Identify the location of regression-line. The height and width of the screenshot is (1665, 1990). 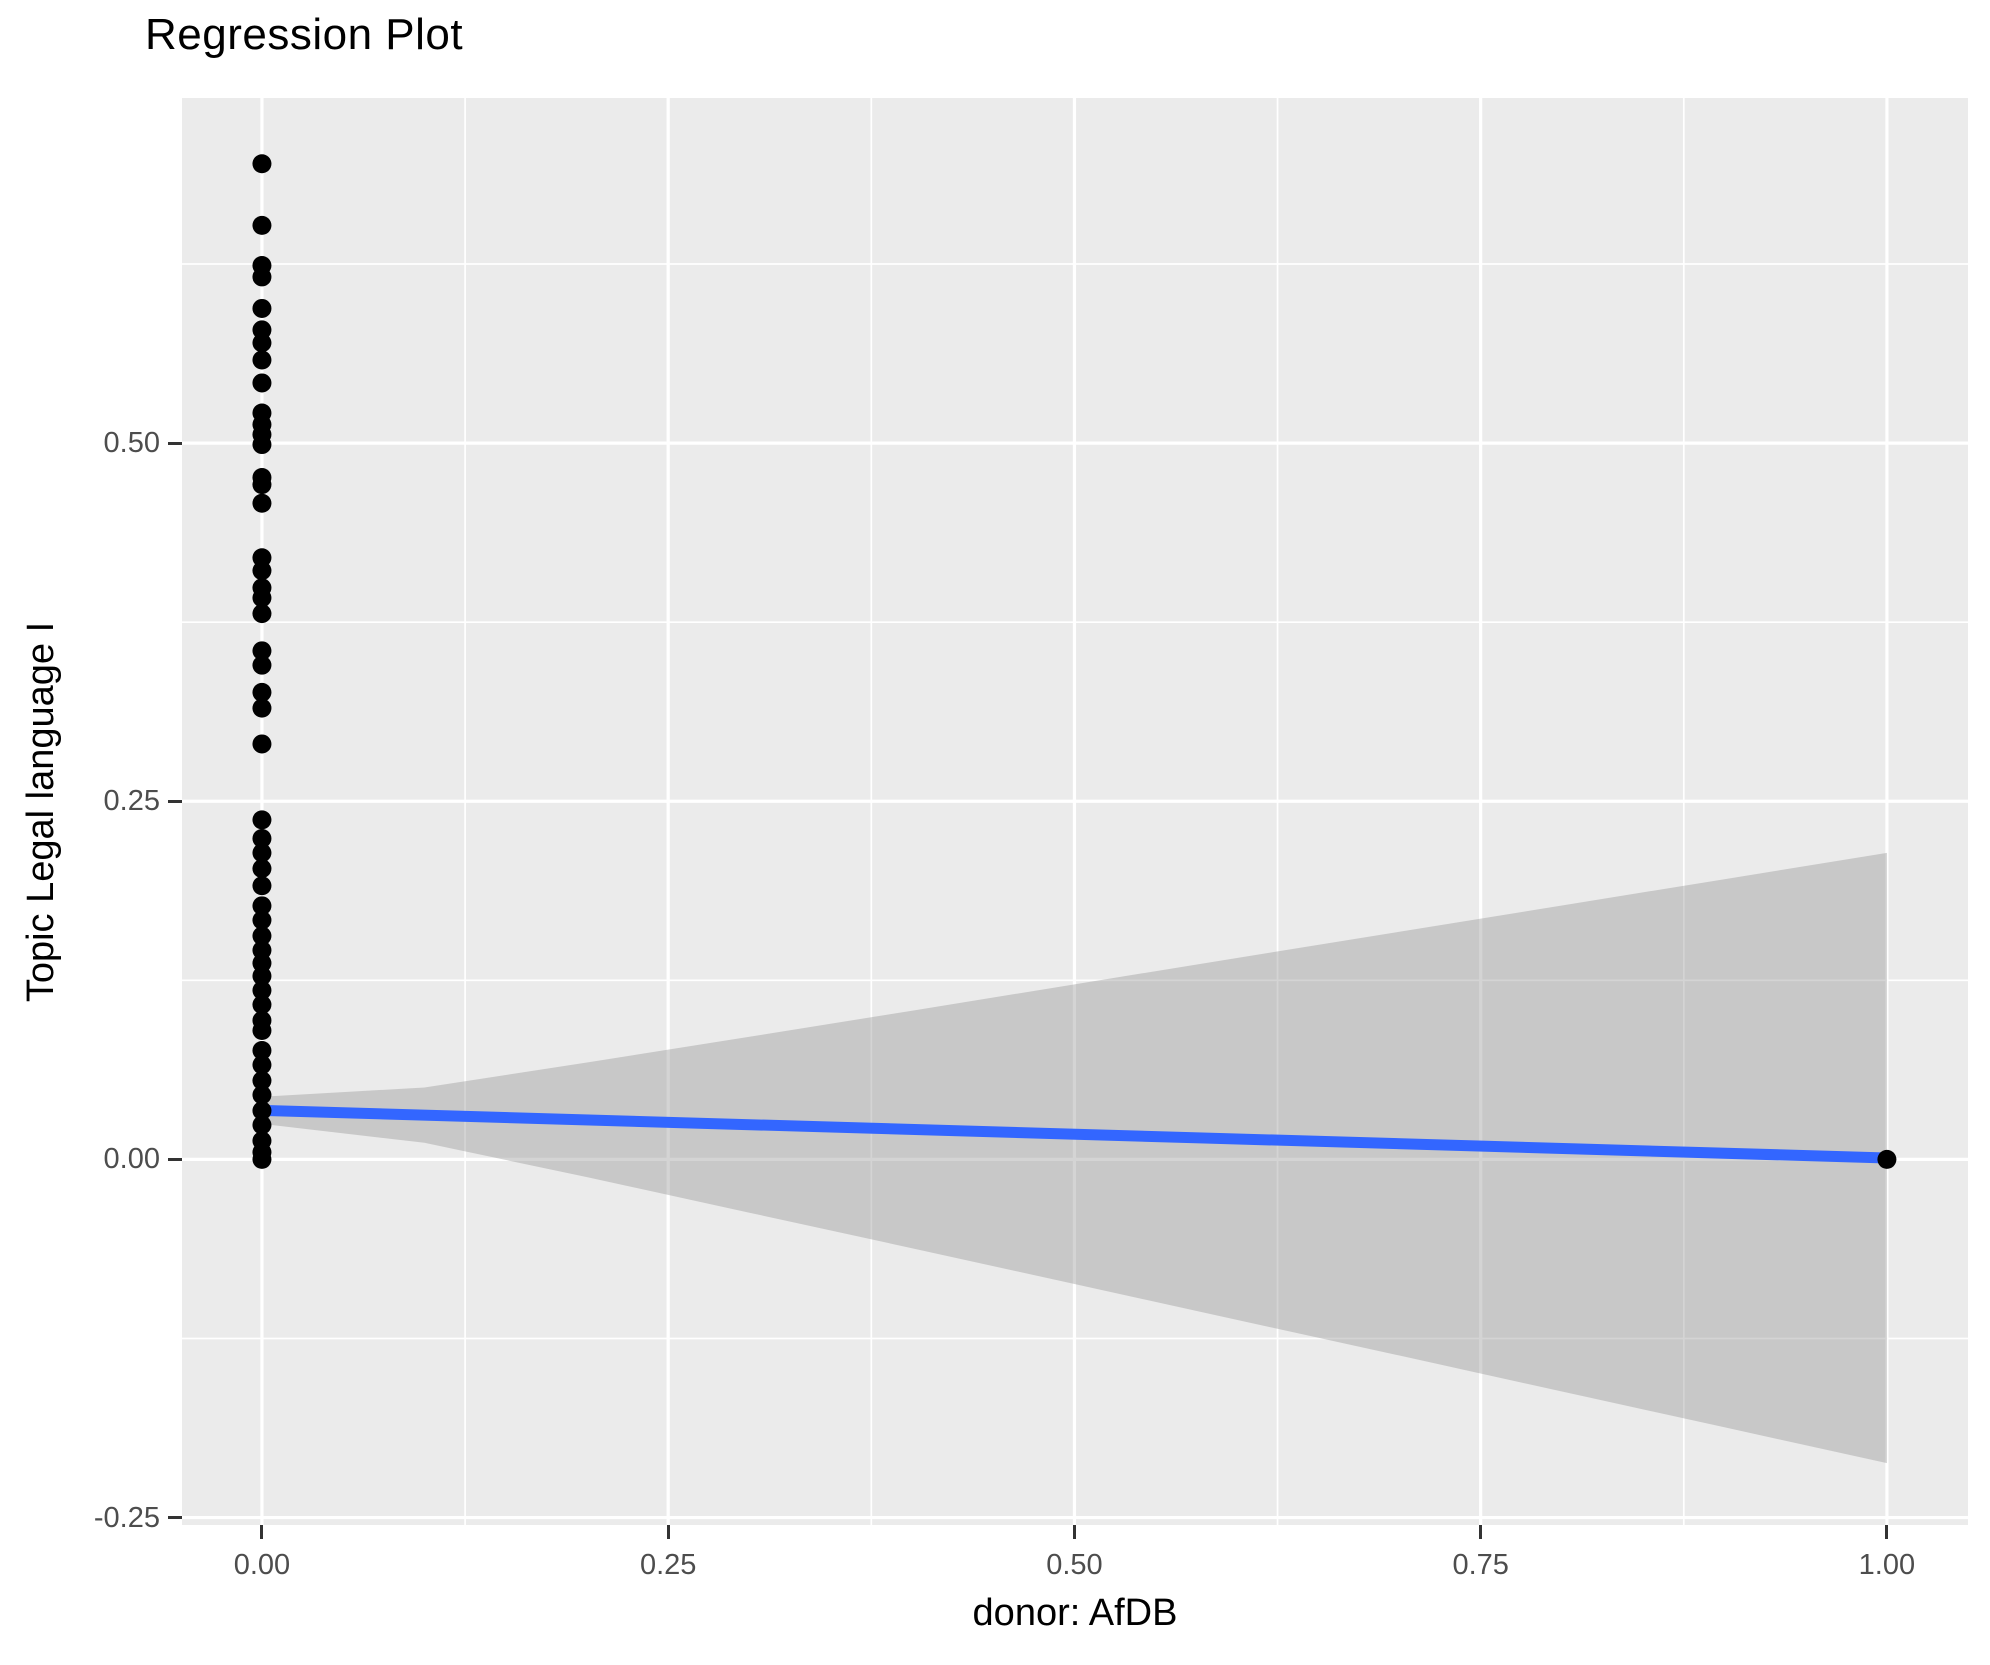
(1074, 1134).